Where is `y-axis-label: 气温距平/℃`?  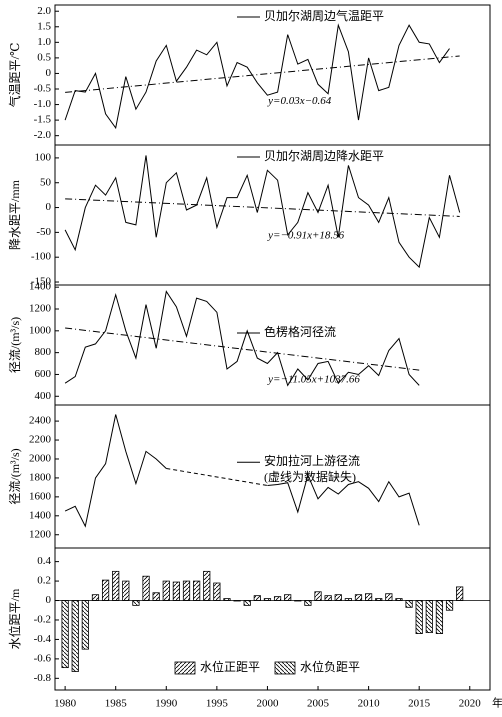 y-axis-label: 气温距平/℃ is located at coordinates (14, 75).